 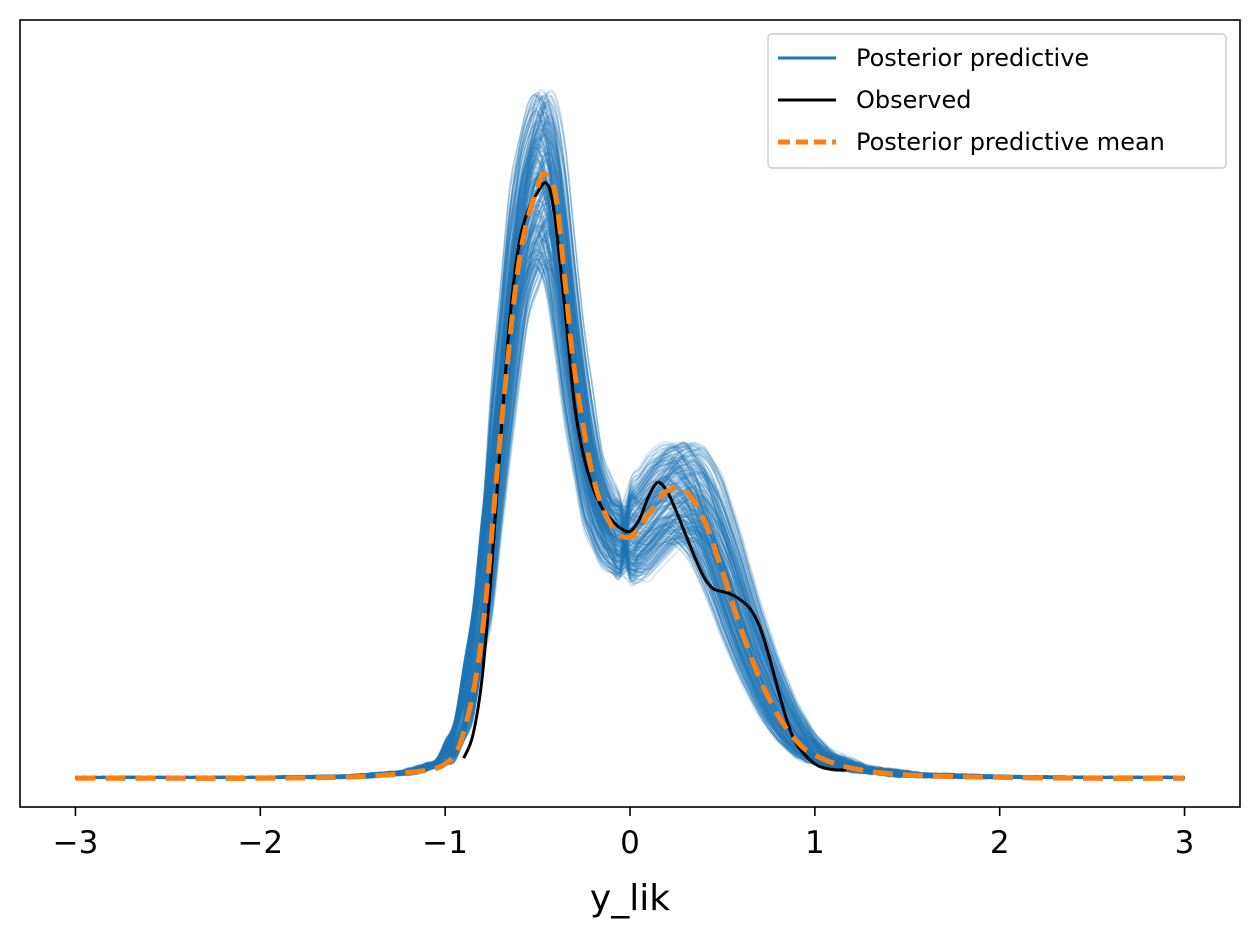 I want to click on x-tick-label: 1, so click(x=815, y=843).